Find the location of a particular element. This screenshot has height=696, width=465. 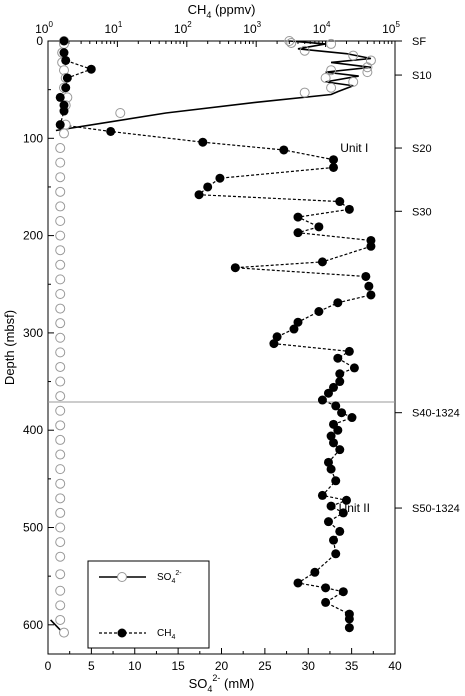

top-tick-label: 10⁰ is located at coordinates (44, 28).